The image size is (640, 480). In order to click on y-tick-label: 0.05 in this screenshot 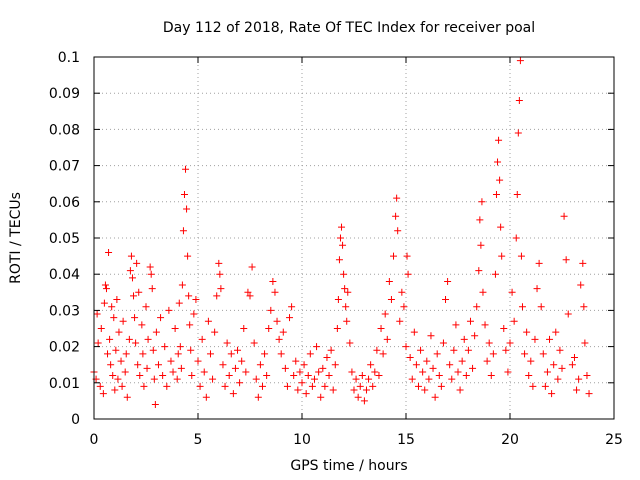, I will do `click(64, 239)`.